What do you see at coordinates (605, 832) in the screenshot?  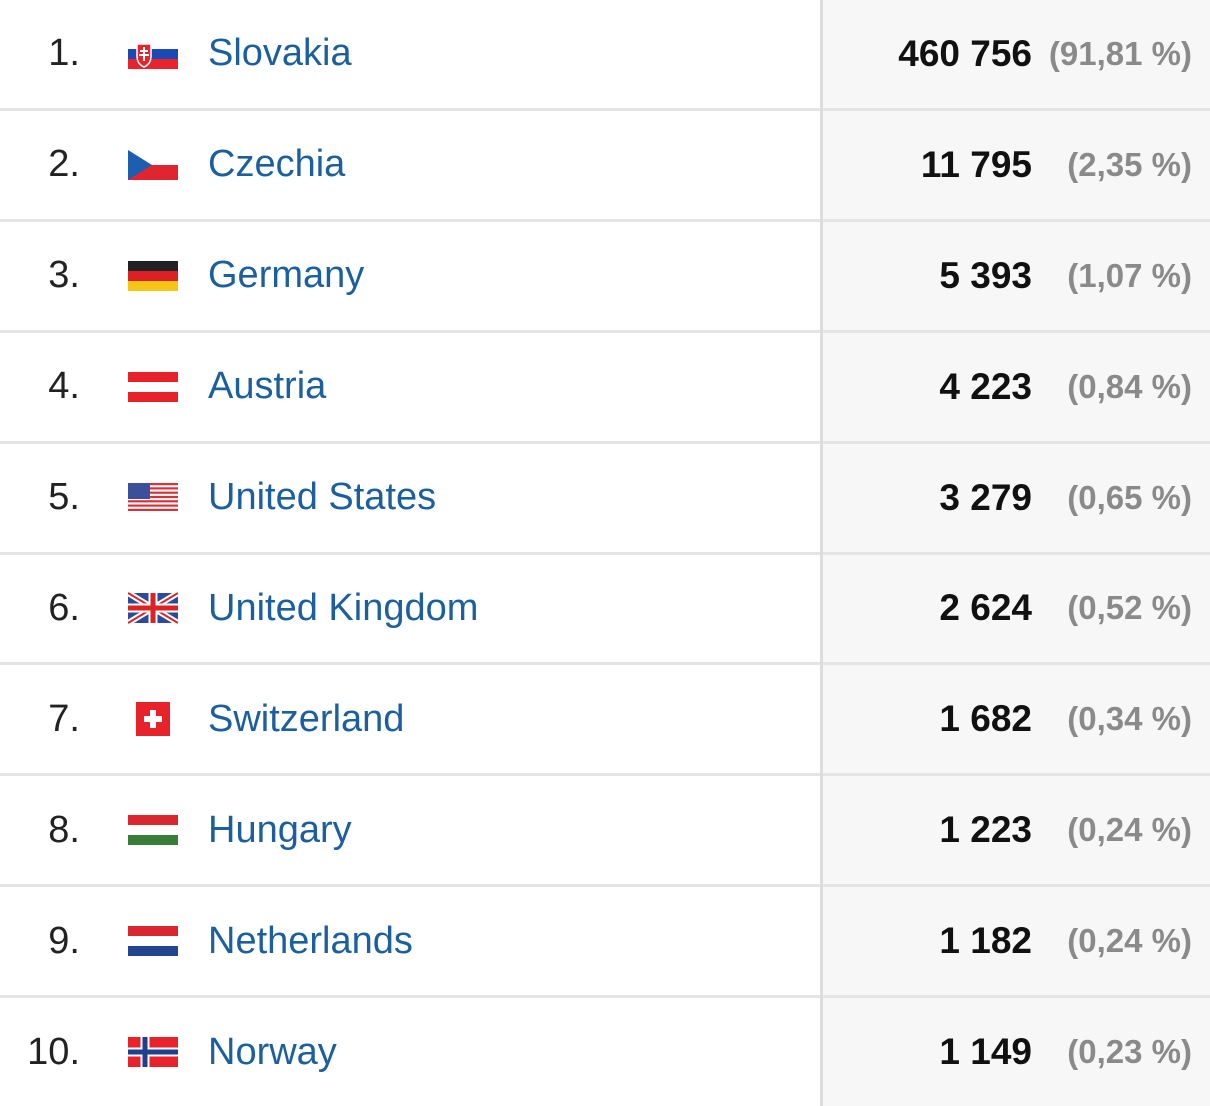 I see `table-row: 8. Hungary 1 223 (0,24 %)` at bounding box center [605, 832].